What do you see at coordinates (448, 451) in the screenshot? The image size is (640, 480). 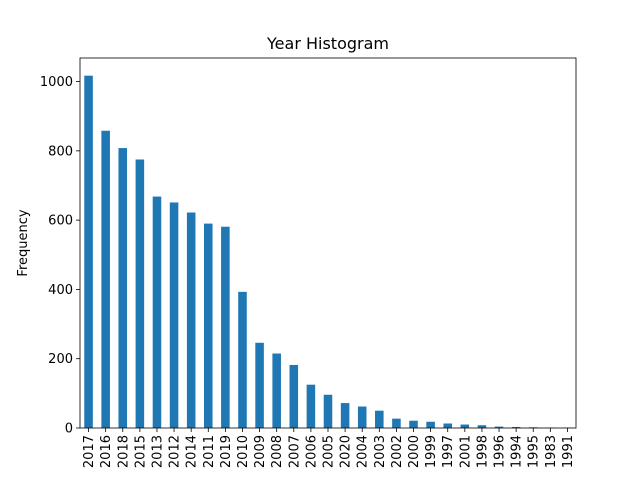 I see `x-tick-label-1997: 1997` at bounding box center [448, 451].